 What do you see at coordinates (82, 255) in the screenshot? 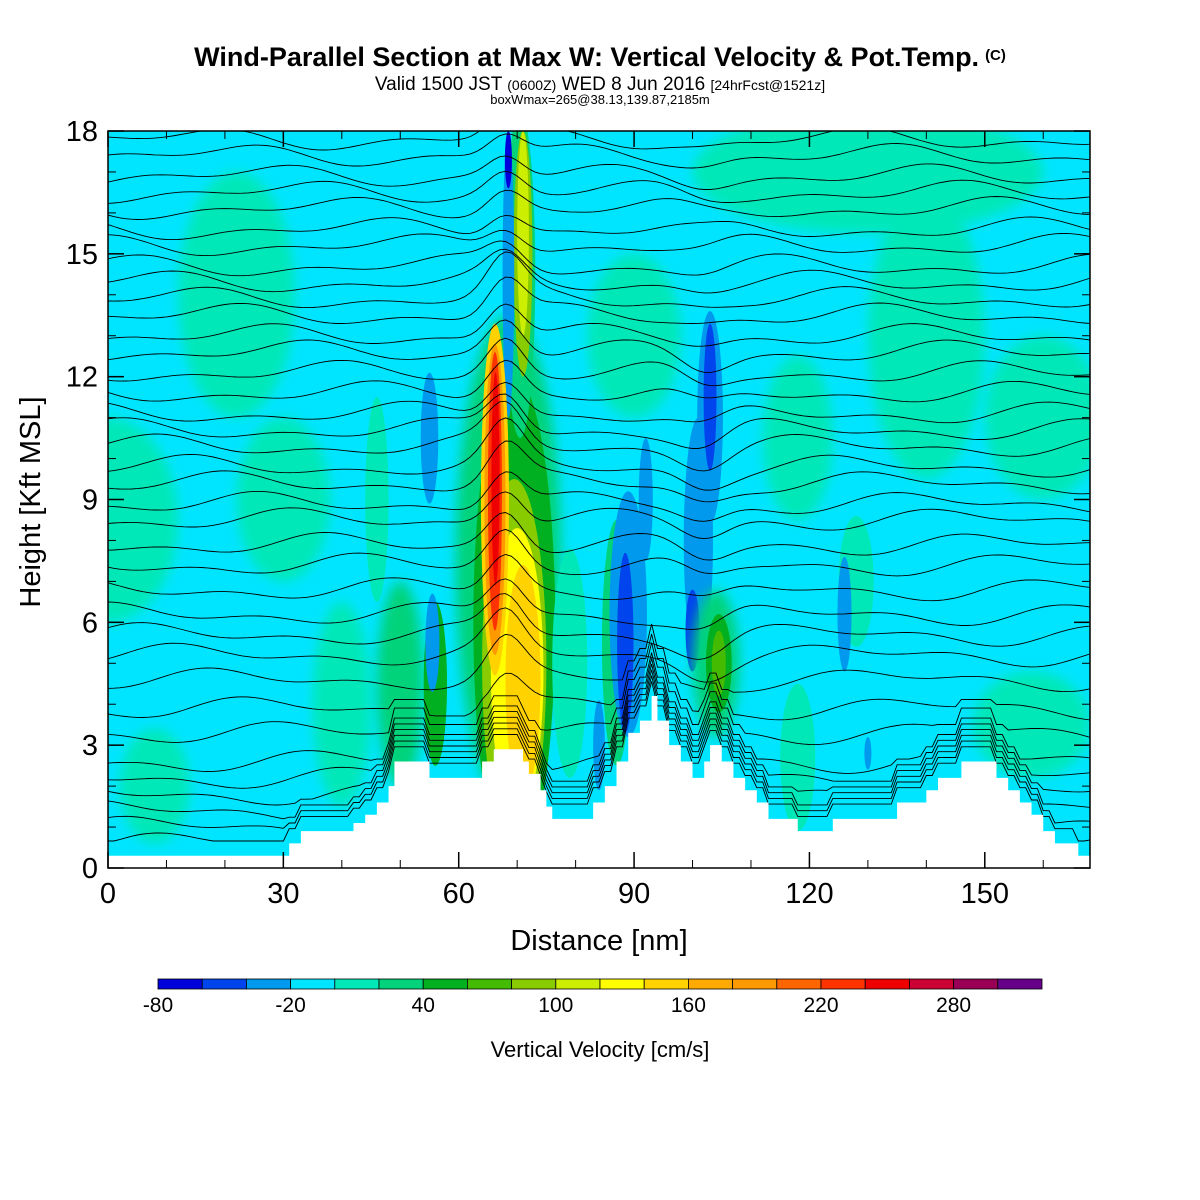
I see `y-tick-label: 15` at bounding box center [82, 255].